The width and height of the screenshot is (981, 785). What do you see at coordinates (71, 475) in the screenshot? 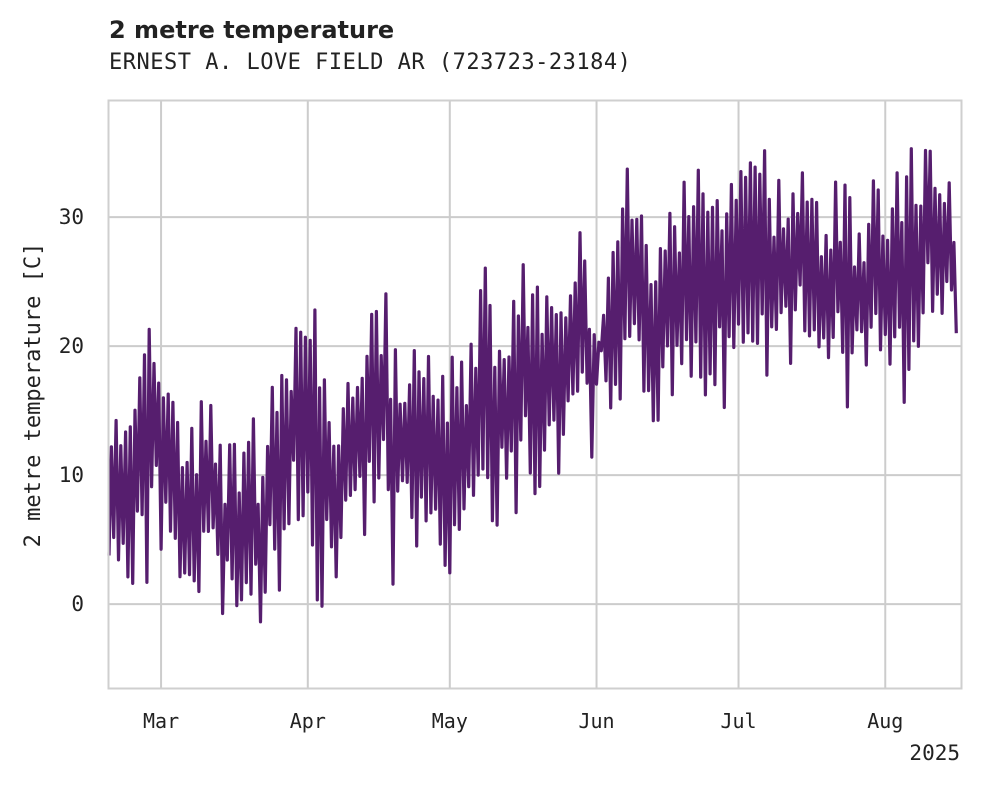
I see `y-tick-label: 10` at bounding box center [71, 475].